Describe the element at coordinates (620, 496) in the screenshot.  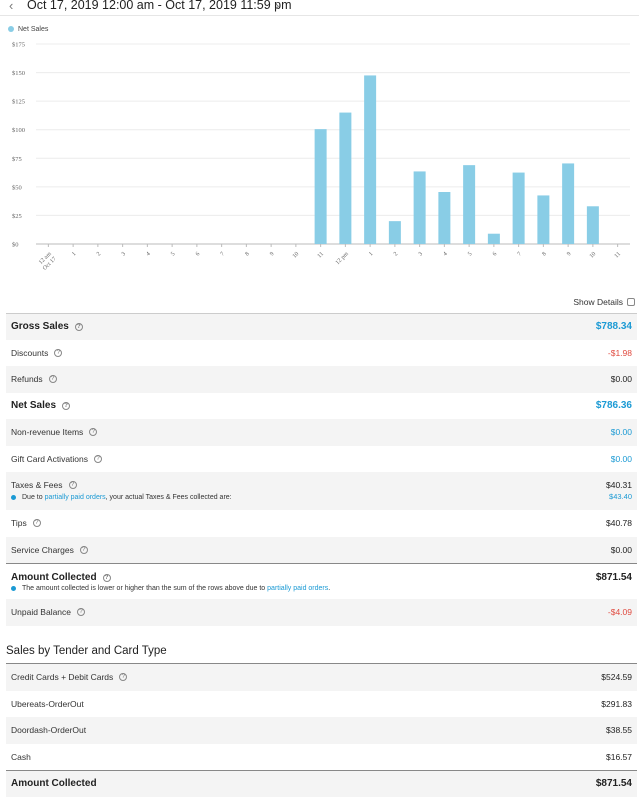
I see `taxes-fees-collected-value: $43.40` at that location.